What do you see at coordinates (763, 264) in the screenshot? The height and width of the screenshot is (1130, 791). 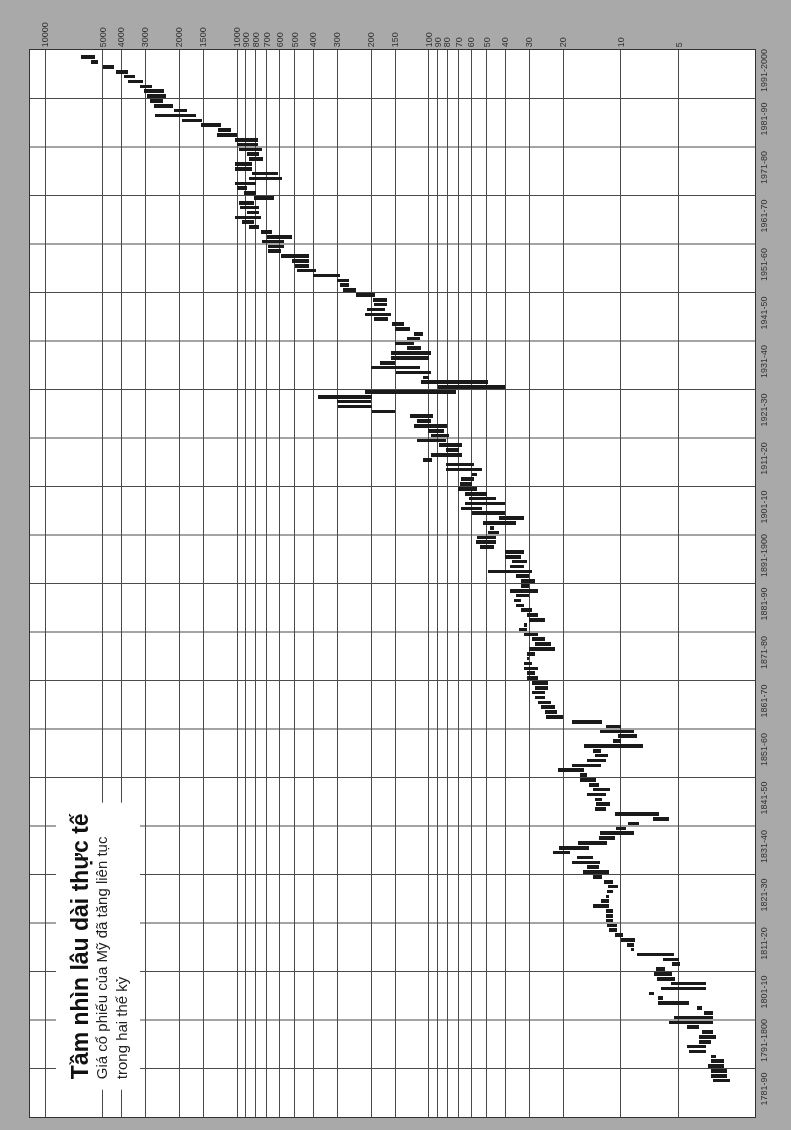 I see `y-tick-label: 1951-60` at bounding box center [763, 264].